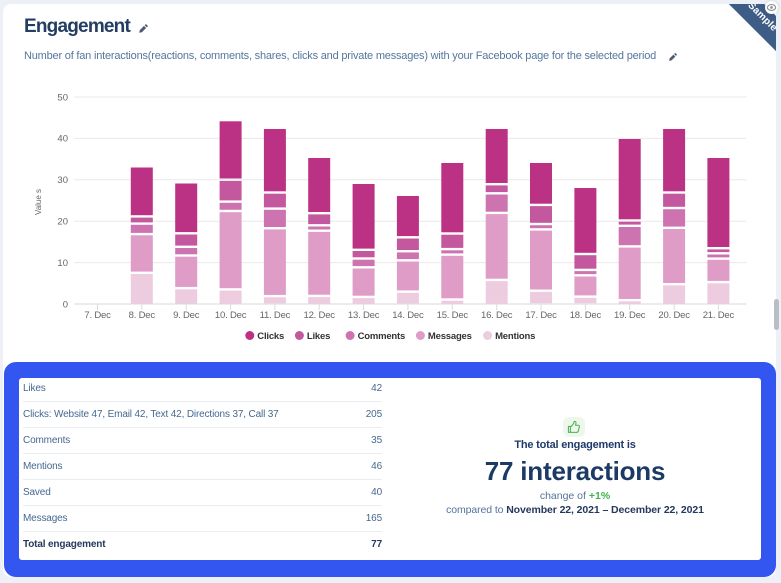 The width and height of the screenshot is (781, 583). What do you see at coordinates (408, 315) in the screenshot?
I see `svg-text: 14. Dec` at bounding box center [408, 315].